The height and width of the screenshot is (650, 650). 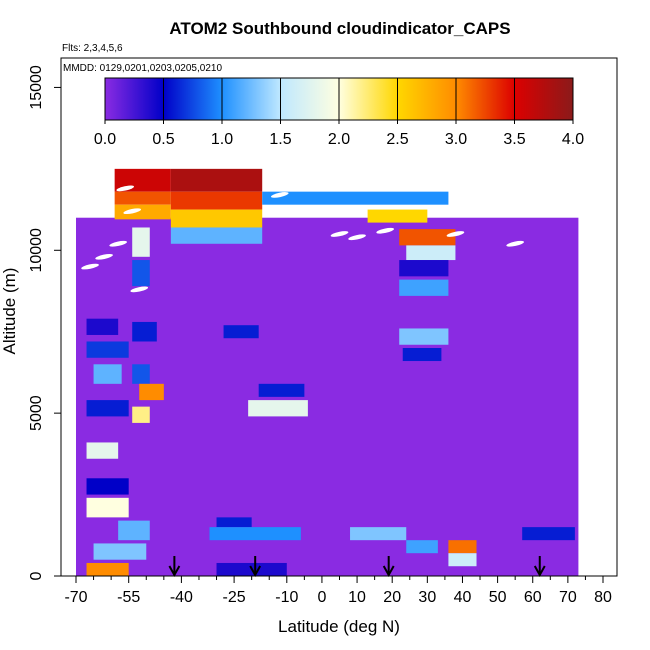 I want to click on x-tick-label: -55, so click(x=128, y=597).